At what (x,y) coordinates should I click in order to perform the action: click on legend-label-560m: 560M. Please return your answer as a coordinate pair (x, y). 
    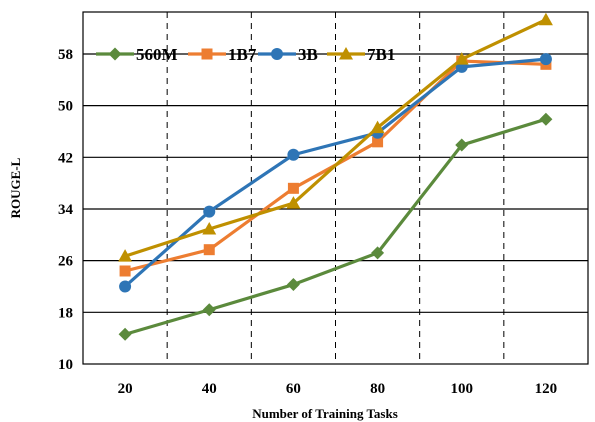
    Looking at the image, I should click on (157, 54).